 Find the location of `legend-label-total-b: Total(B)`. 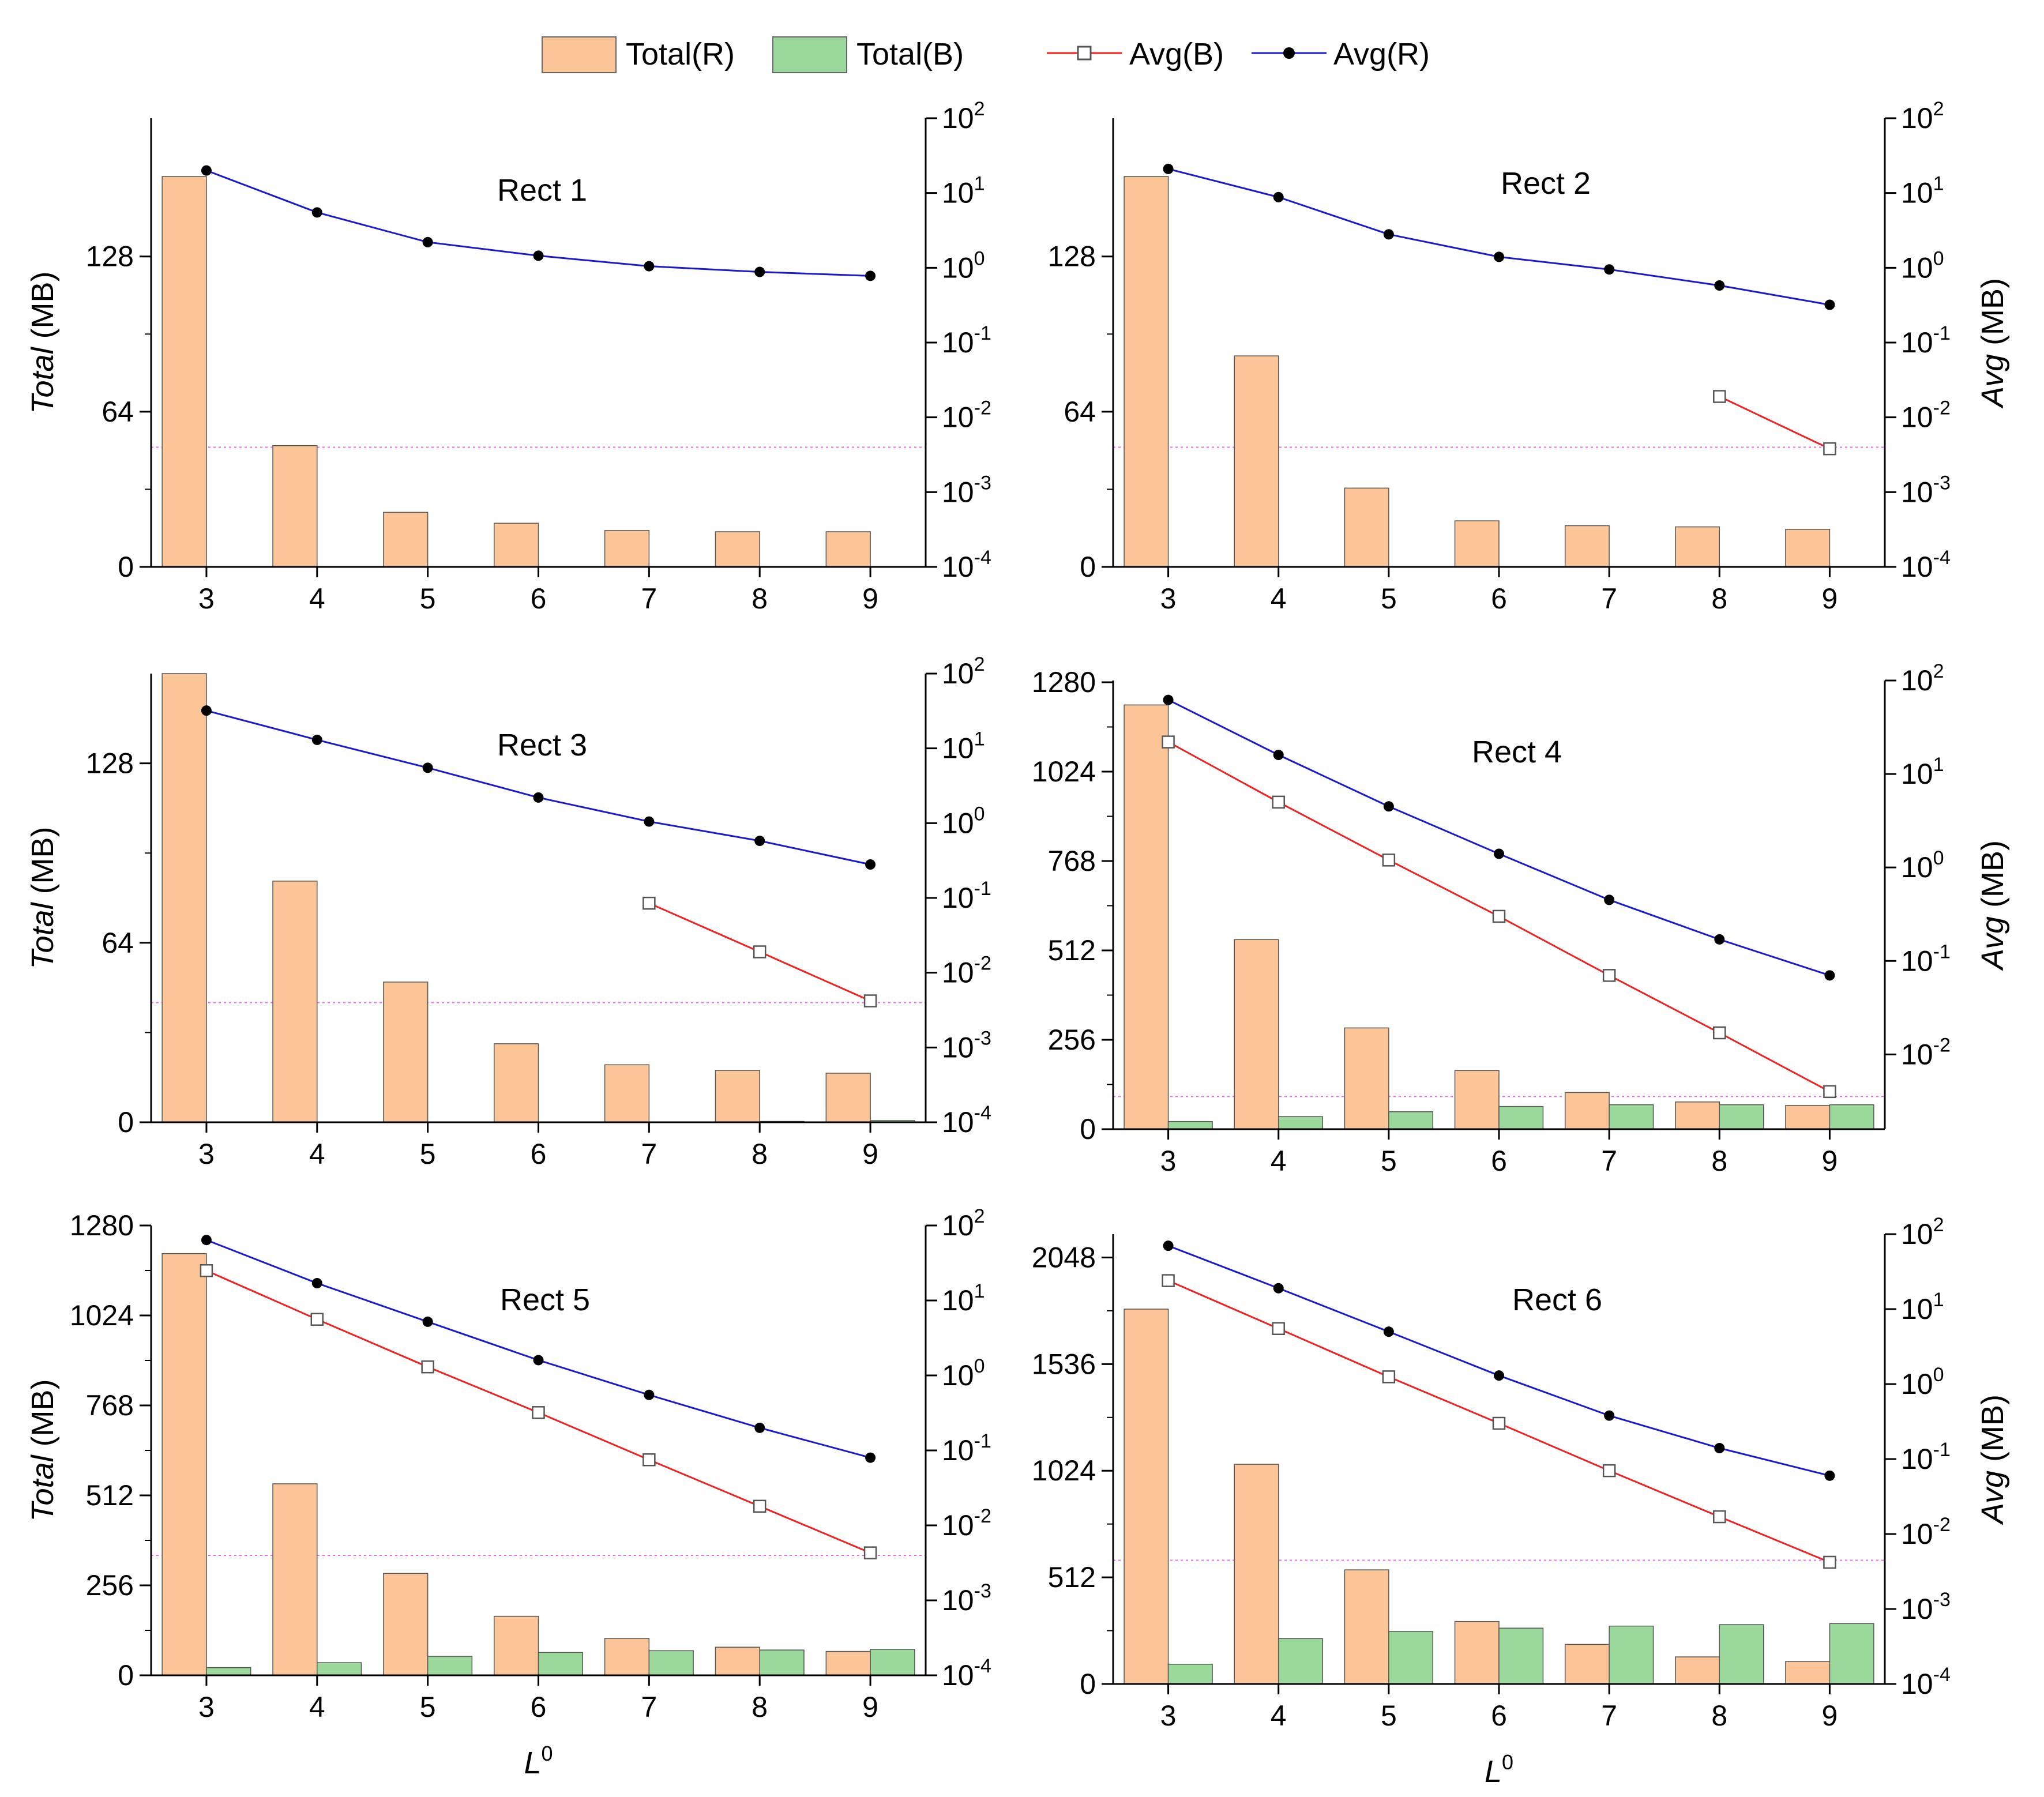

legend-label-total-b: Total(B) is located at coordinates (910, 55).